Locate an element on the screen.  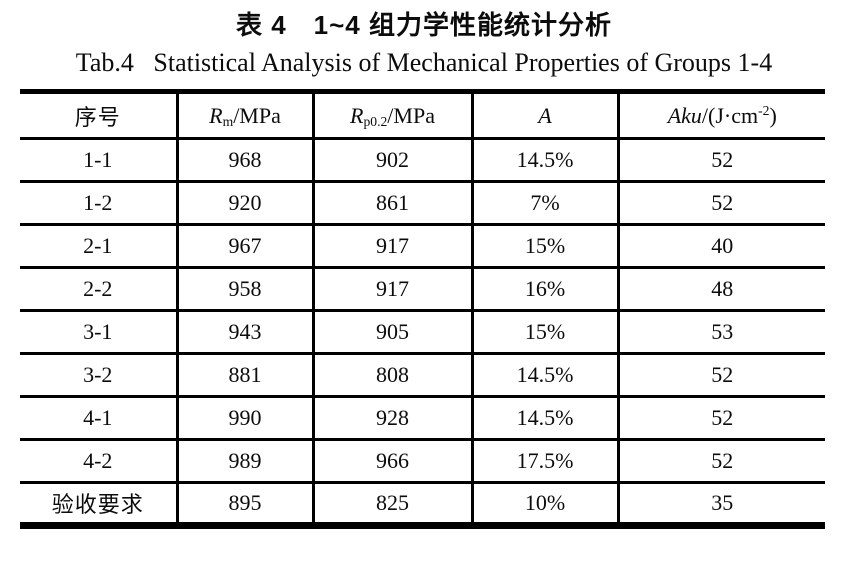
cell-serial: 1-2 is located at coordinates (99, 203).